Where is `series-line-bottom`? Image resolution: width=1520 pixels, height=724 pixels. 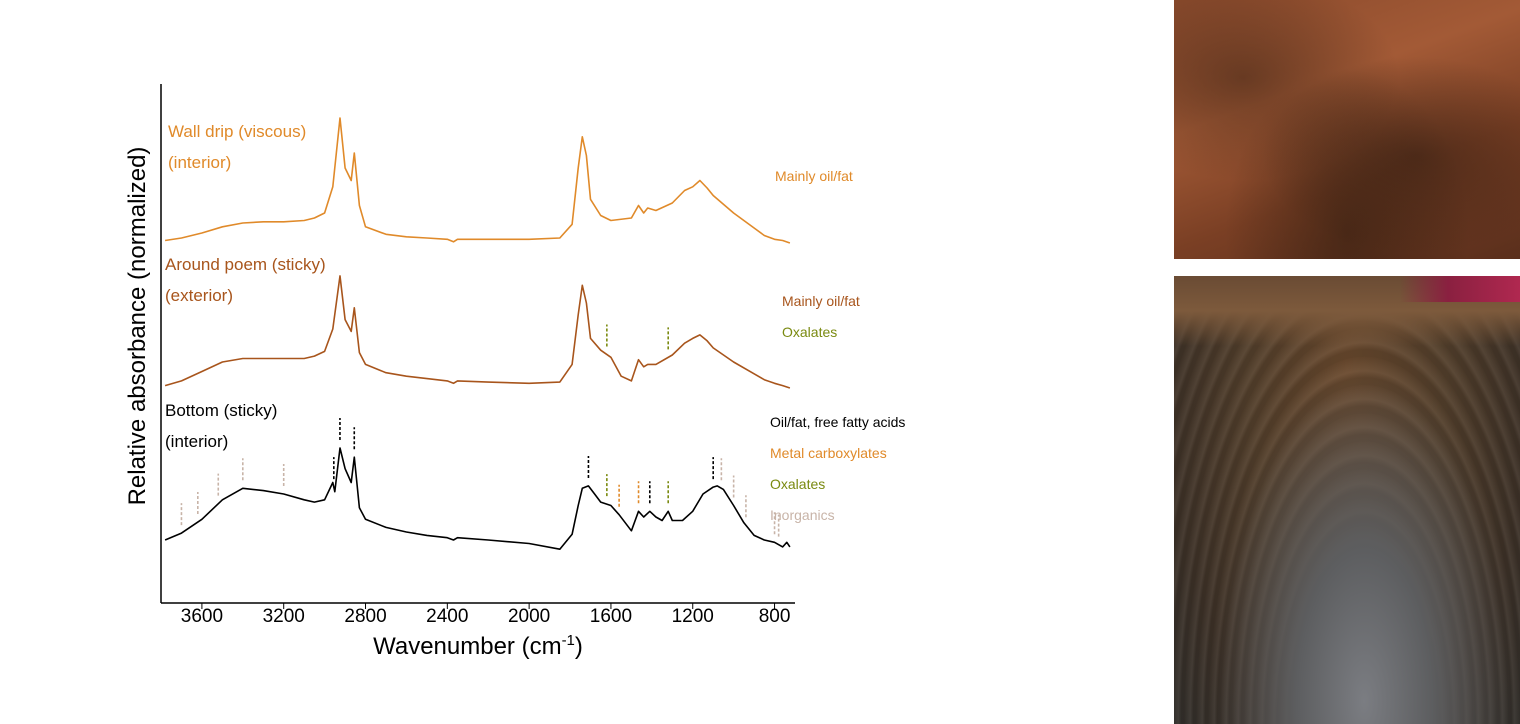
series-line-bottom is located at coordinates (477, 498).